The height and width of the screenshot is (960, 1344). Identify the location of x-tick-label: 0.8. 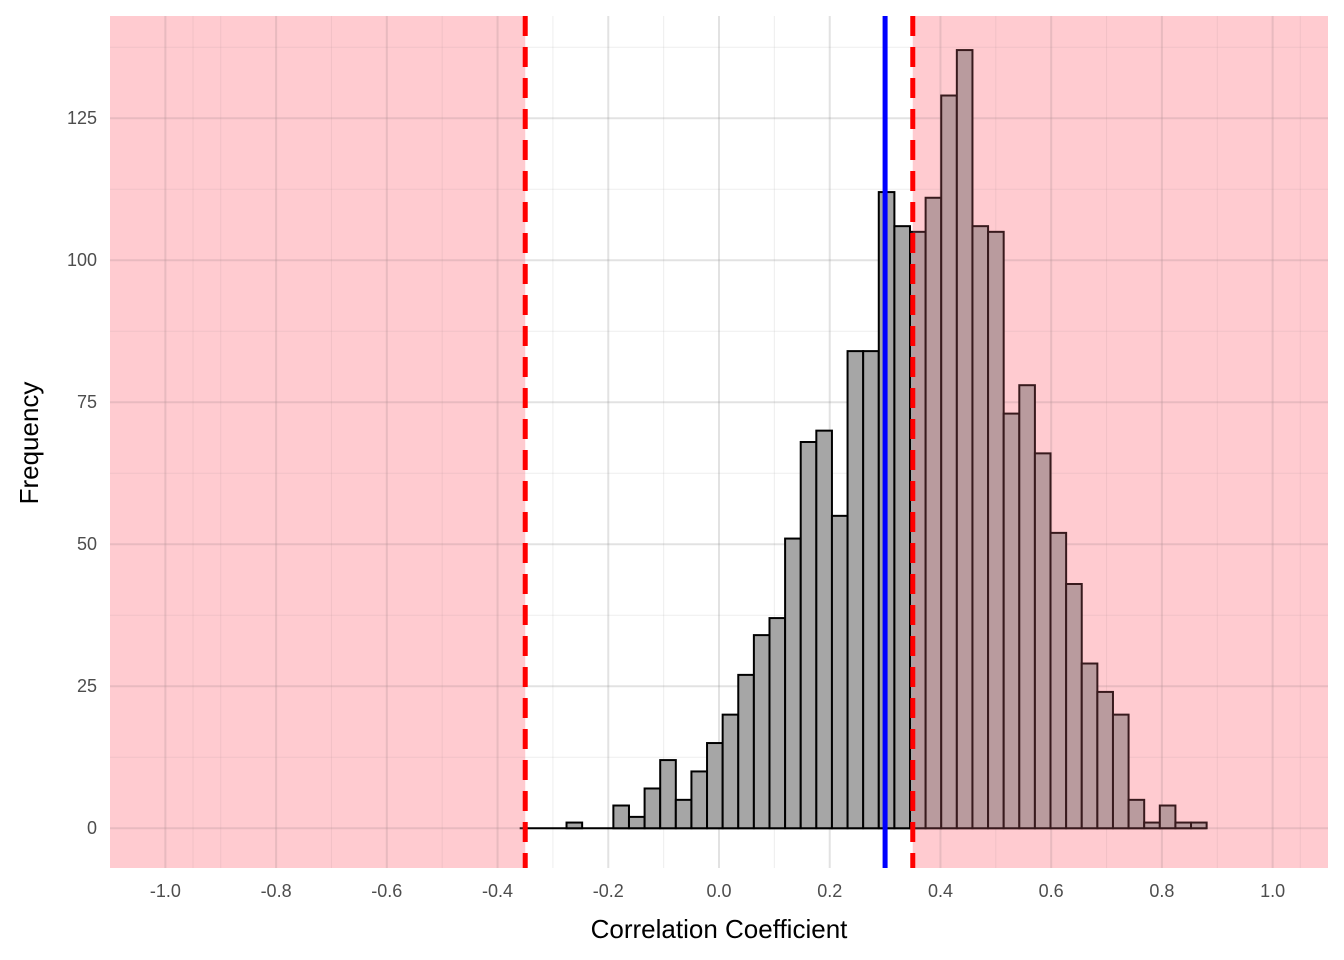
(1161, 891).